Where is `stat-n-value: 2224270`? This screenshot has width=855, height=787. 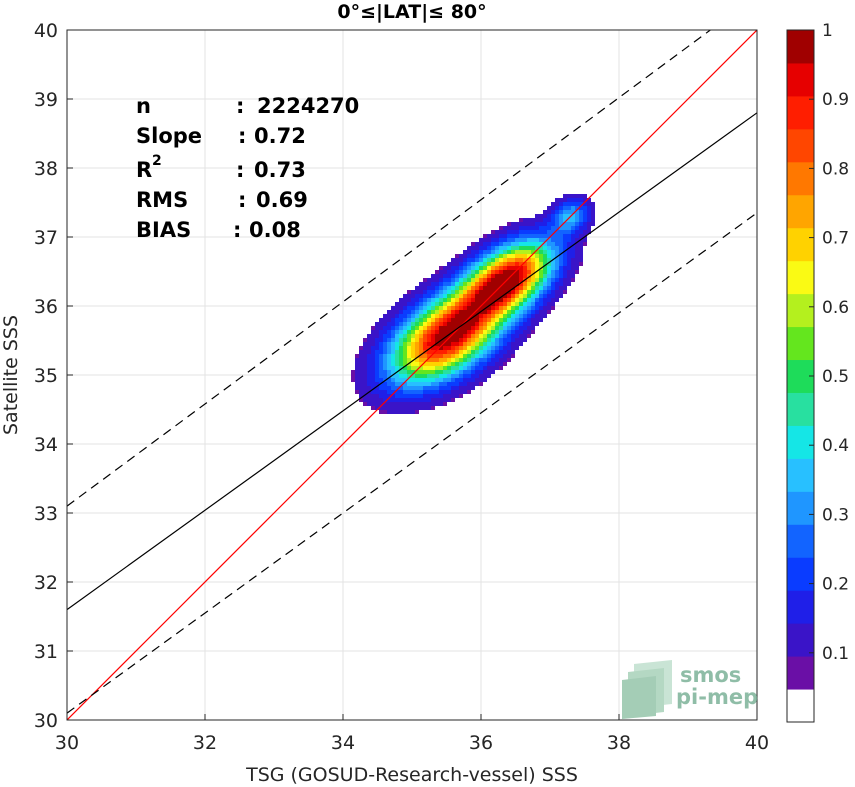
stat-n-value: 2224270 is located at coordinates (308, 106).